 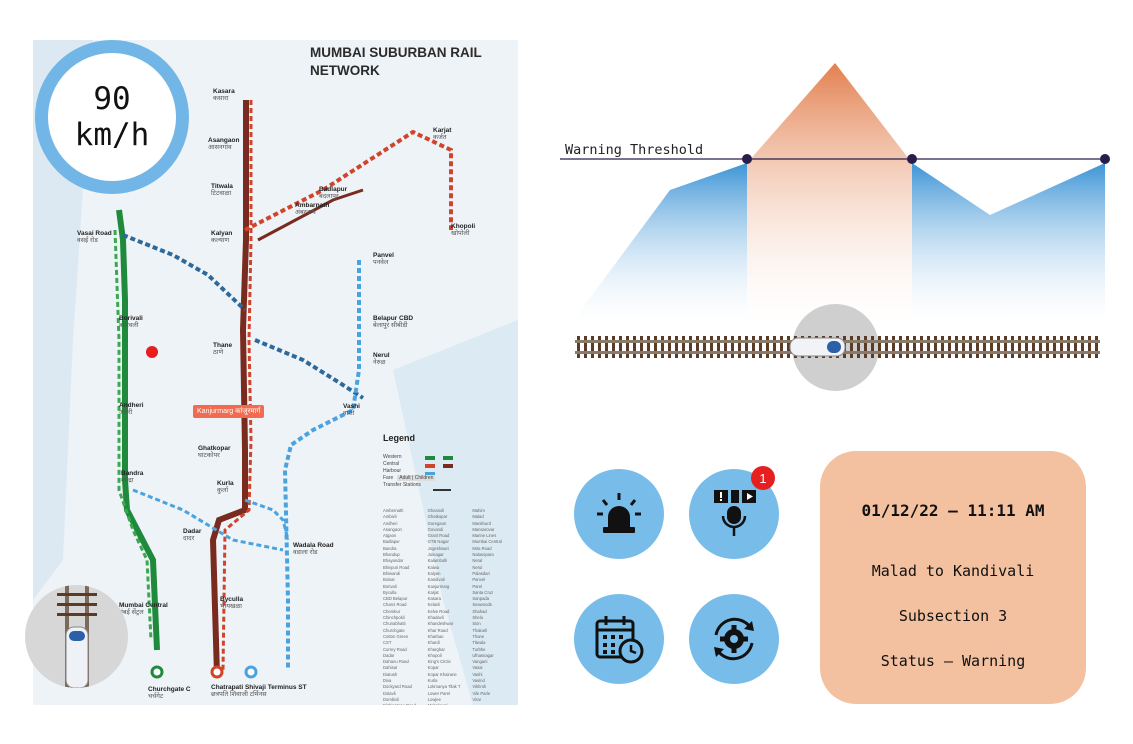 What do you see at coordinates (817, 347) in the screenshot?
I see `train-icon` at bounding box center [817, 347].